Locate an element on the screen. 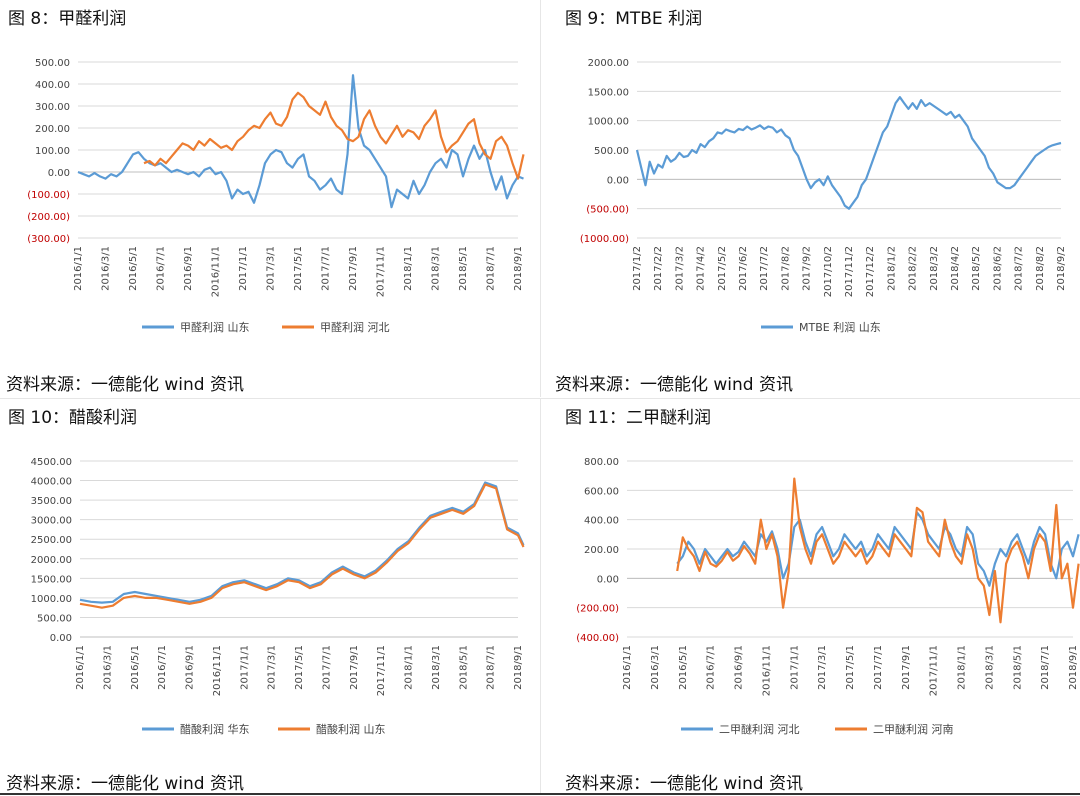 Image resolution: width=1080 pixels, height=796 pixels. y-tick-label: 800.00 is located at coordinates (601, 462).